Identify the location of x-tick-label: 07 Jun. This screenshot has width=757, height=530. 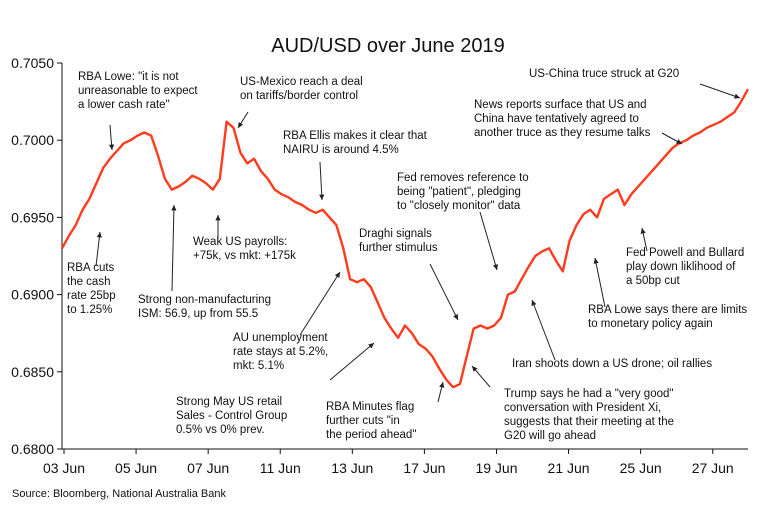
(208, 468).